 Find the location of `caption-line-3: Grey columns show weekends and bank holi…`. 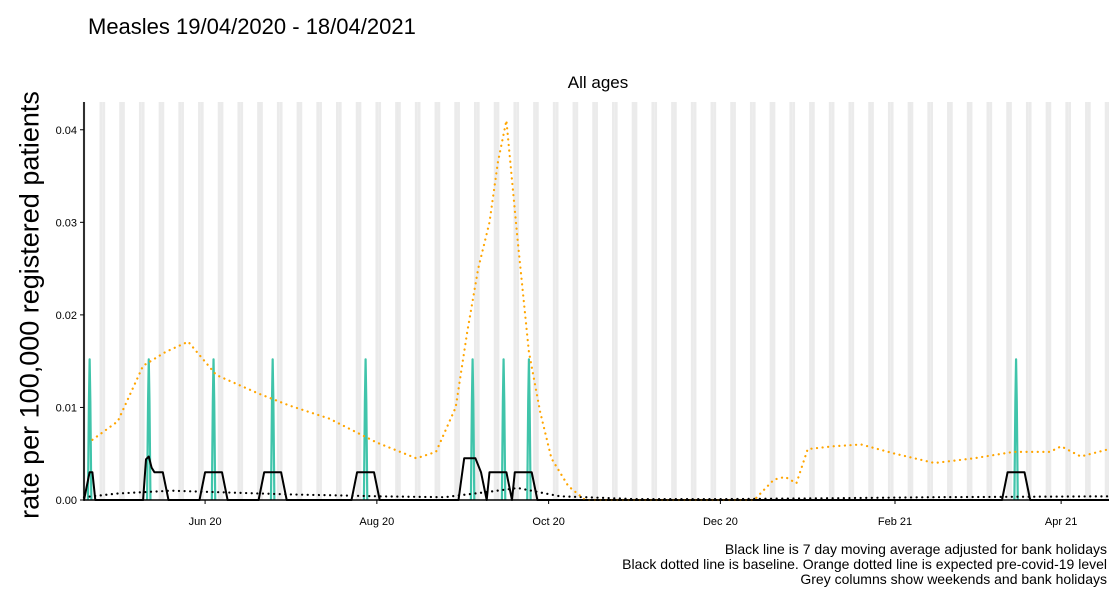

caption-line-3: Grey columns show weekends and bank holi… is located at coordinates (953, 579).